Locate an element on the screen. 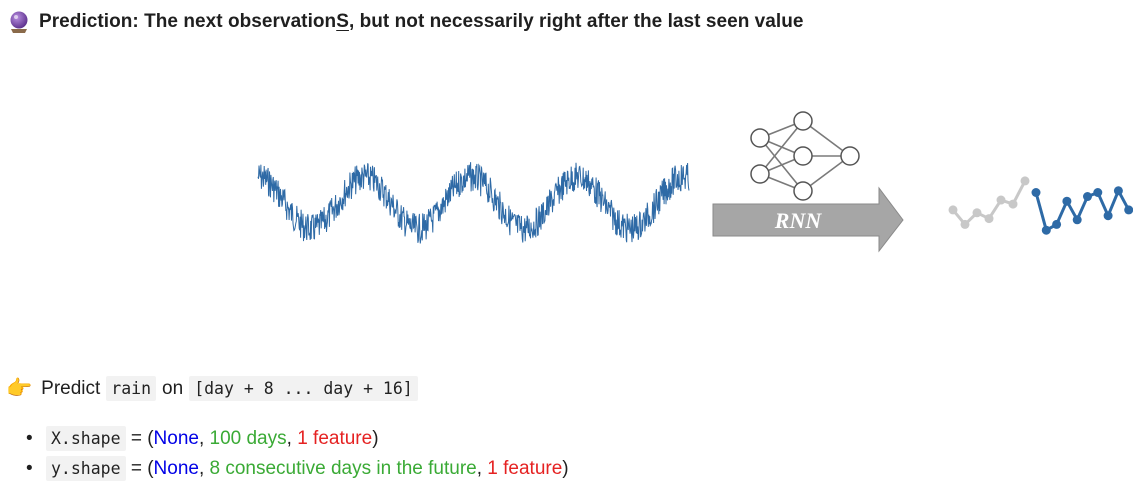  future-predictions is located at coordinates (1082, 210).